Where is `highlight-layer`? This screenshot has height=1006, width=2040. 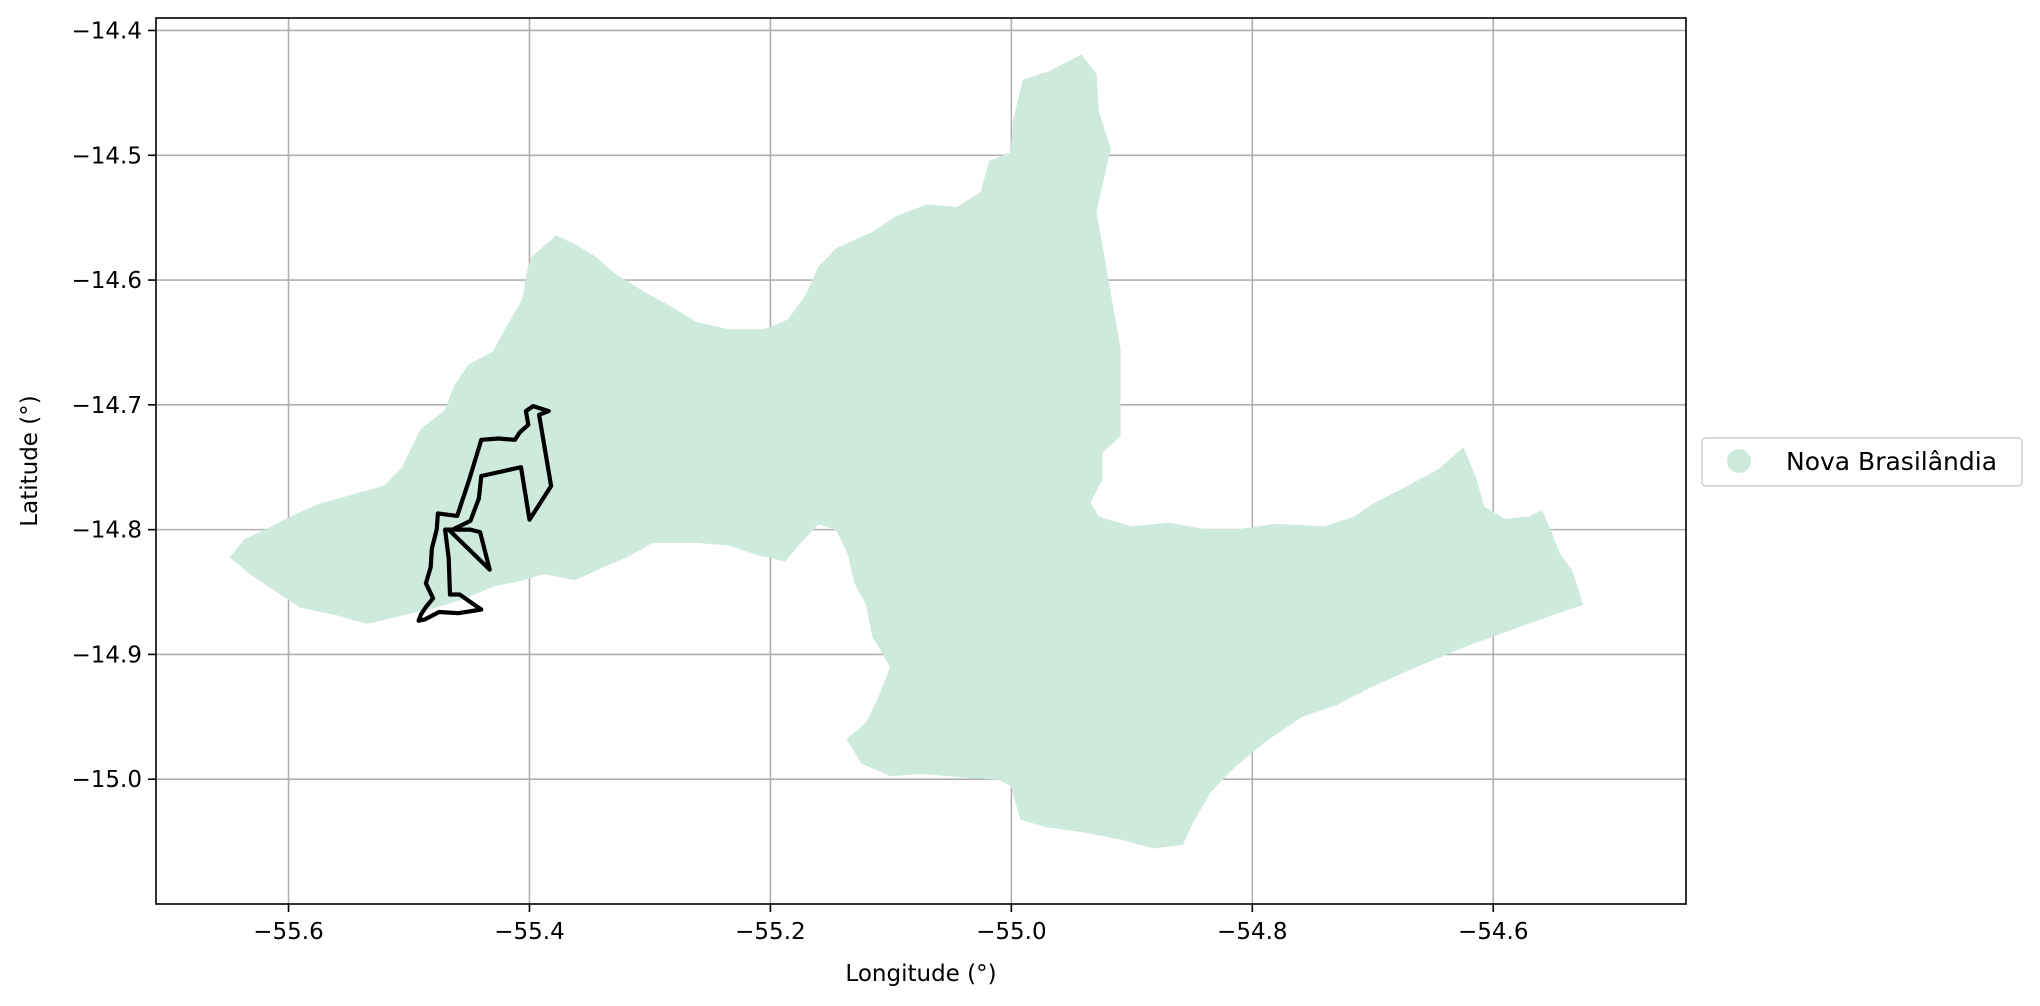 highlight-layer is located at coordinates (485, 513).